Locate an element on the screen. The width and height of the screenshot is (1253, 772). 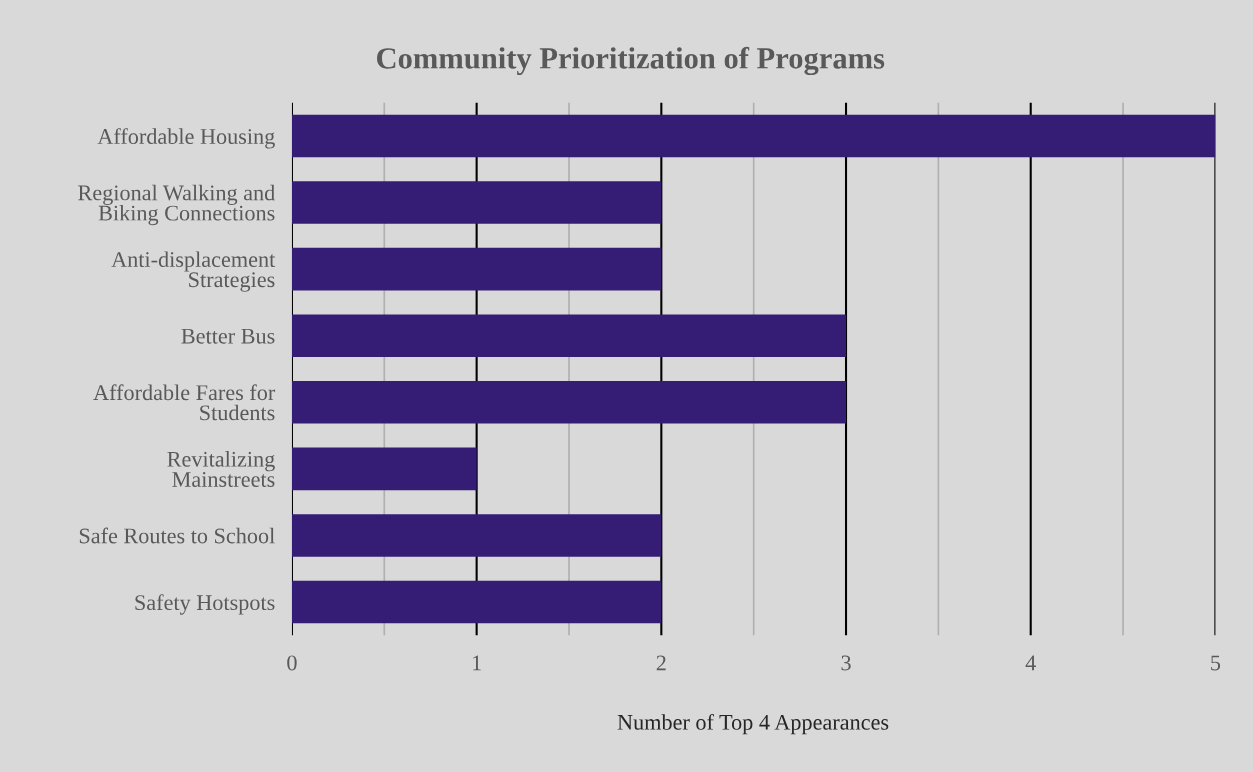
y-tick-label: Anti-displacement Strategies is located at coordinates (193, 271).